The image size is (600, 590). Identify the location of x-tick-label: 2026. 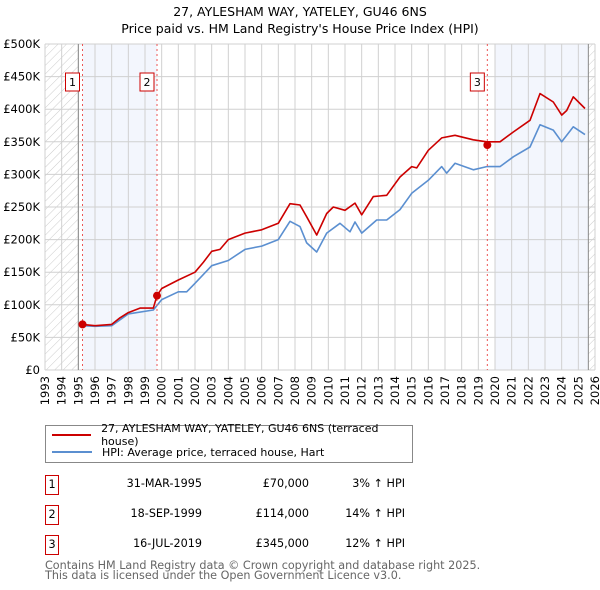
(594, 390).